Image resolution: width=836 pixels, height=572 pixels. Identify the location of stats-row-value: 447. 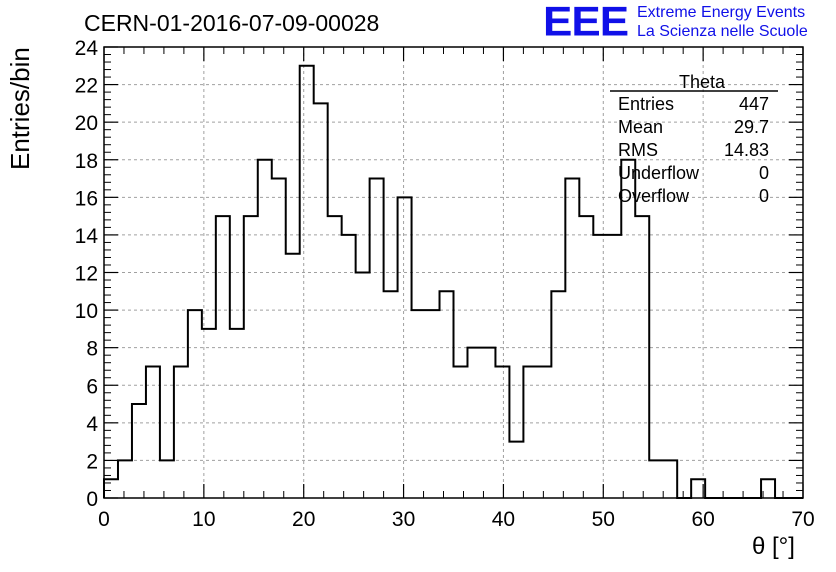
(754, 104).